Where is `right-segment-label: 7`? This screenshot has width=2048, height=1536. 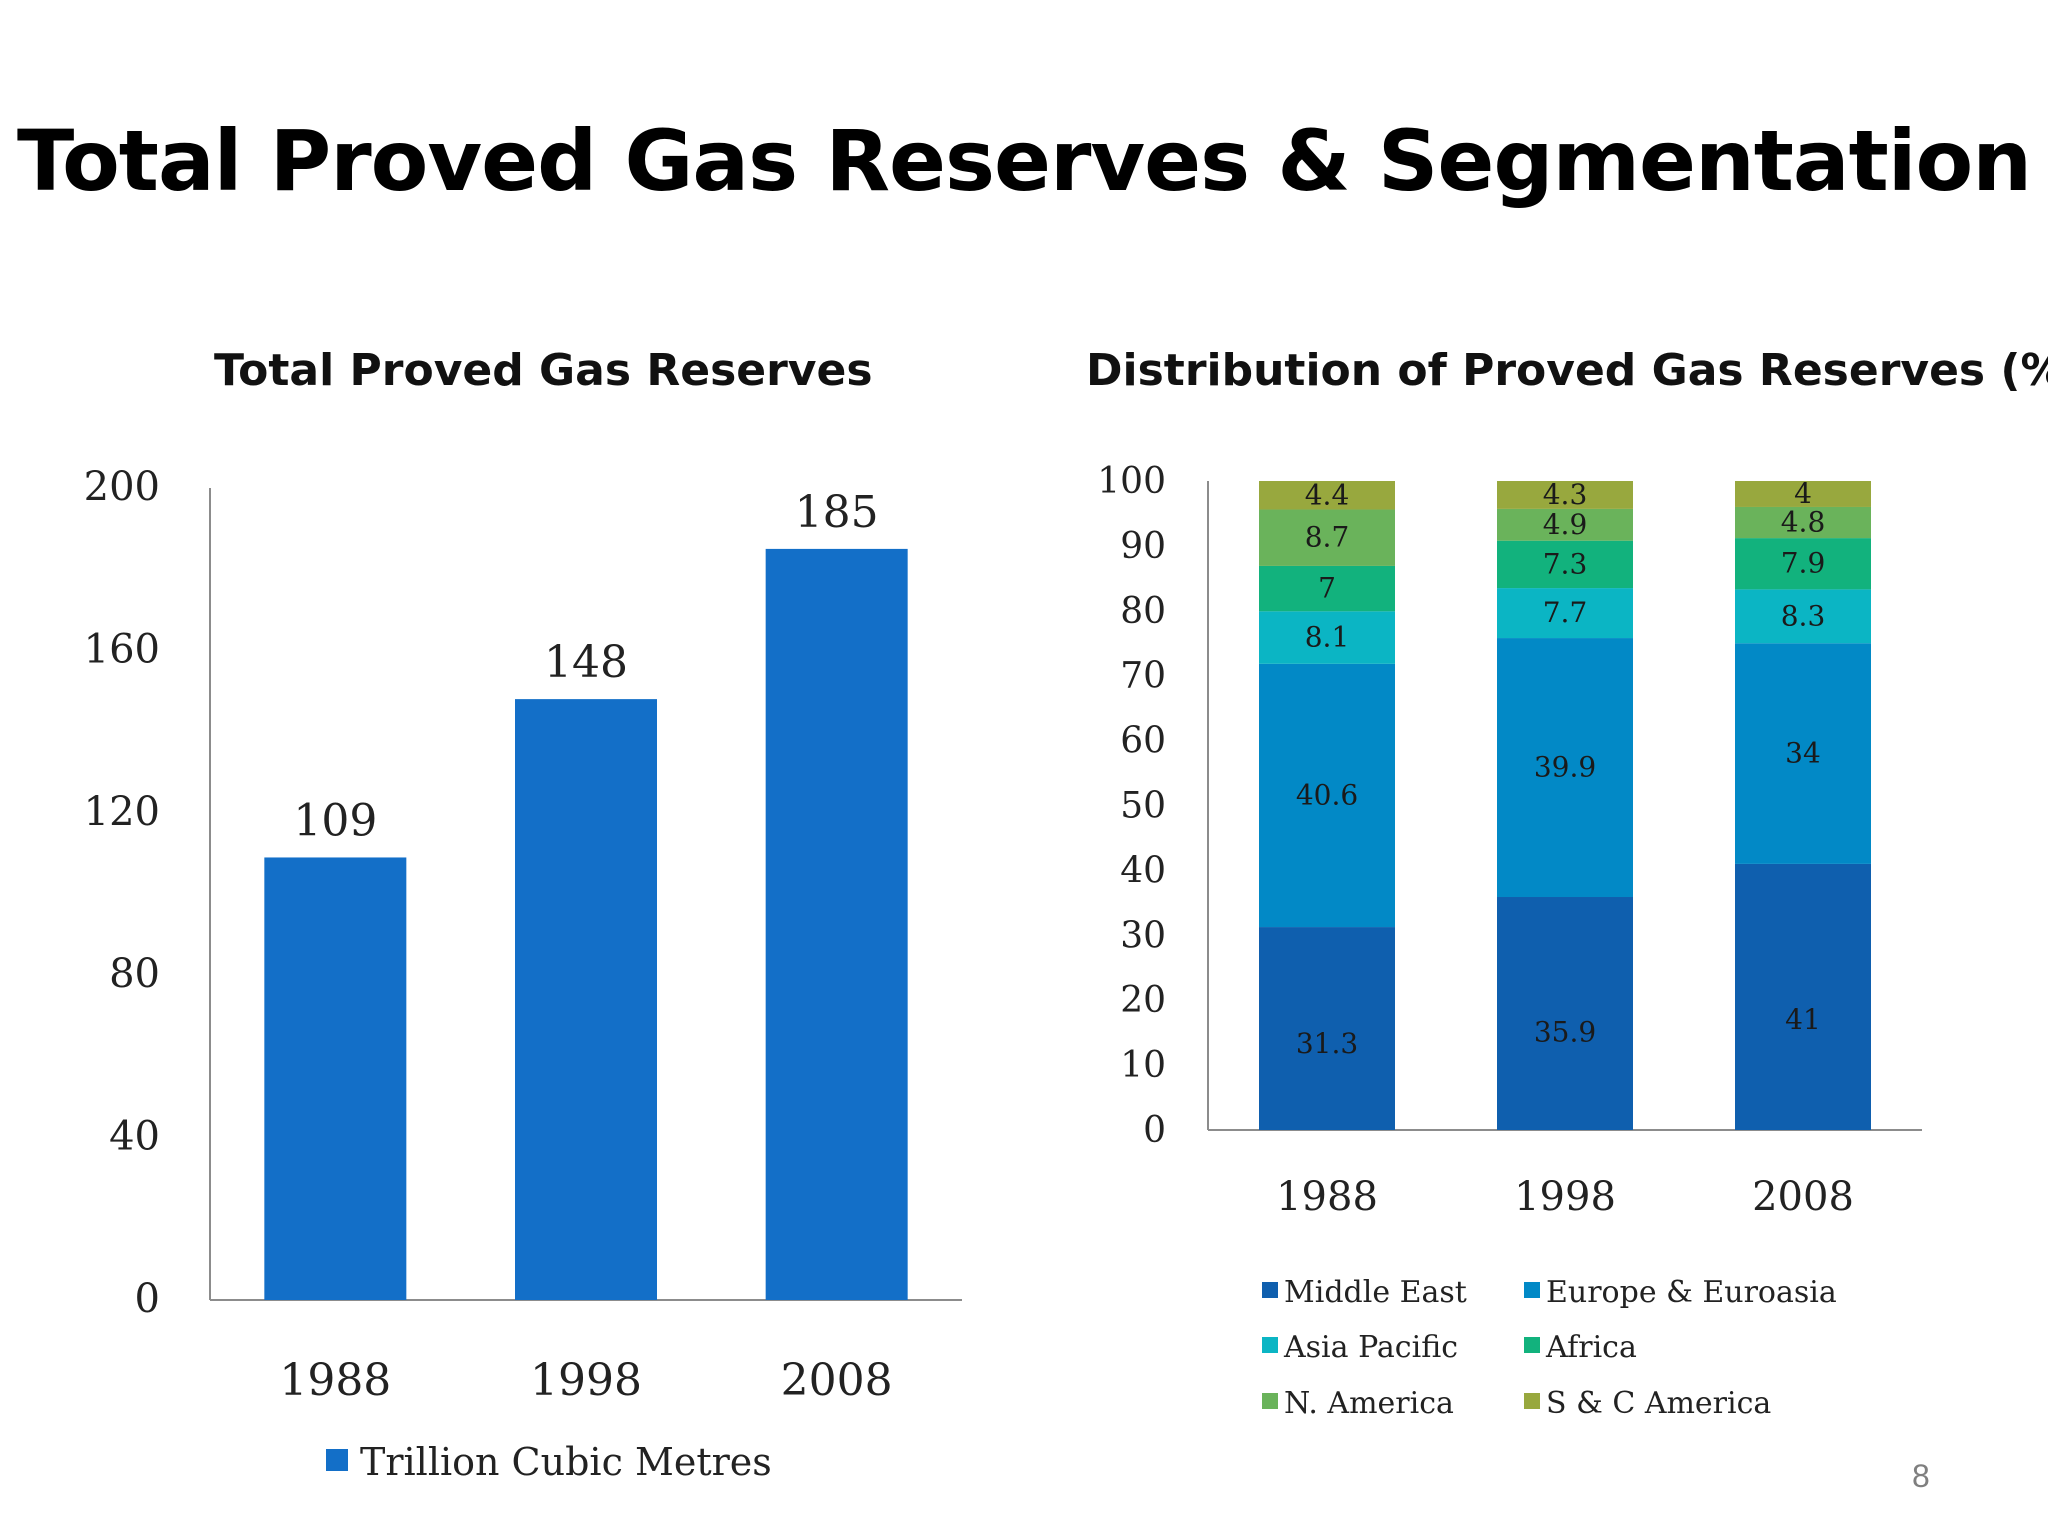
right-segment-label: 7 is located at coordinates (1327, 588).